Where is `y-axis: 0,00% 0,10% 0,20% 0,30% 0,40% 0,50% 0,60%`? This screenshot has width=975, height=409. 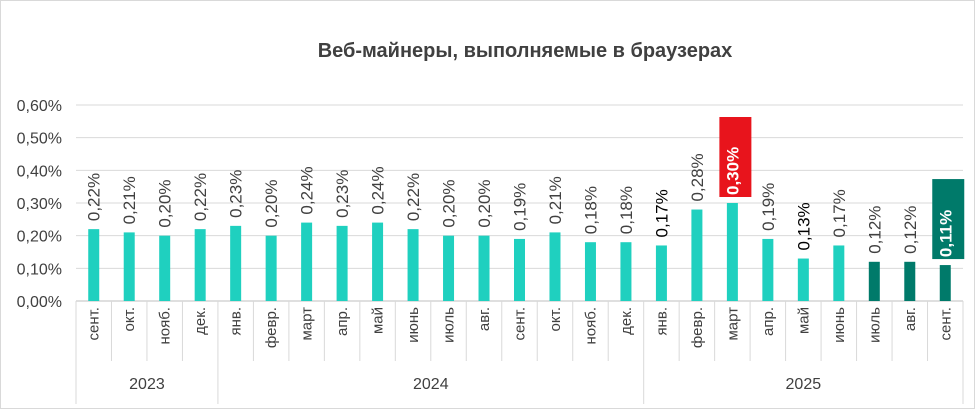
y-axis: 0,00% 0,10% 0,20% 0,30% 0,40% 0,50% 0,60% is located at coordinates (39, 204).